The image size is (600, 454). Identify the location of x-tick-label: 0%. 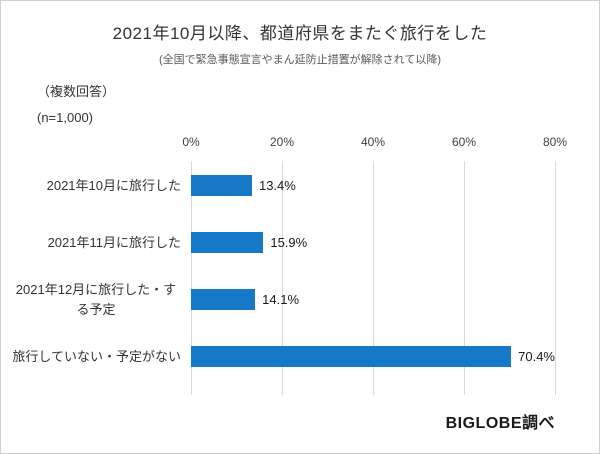
(191, 142).